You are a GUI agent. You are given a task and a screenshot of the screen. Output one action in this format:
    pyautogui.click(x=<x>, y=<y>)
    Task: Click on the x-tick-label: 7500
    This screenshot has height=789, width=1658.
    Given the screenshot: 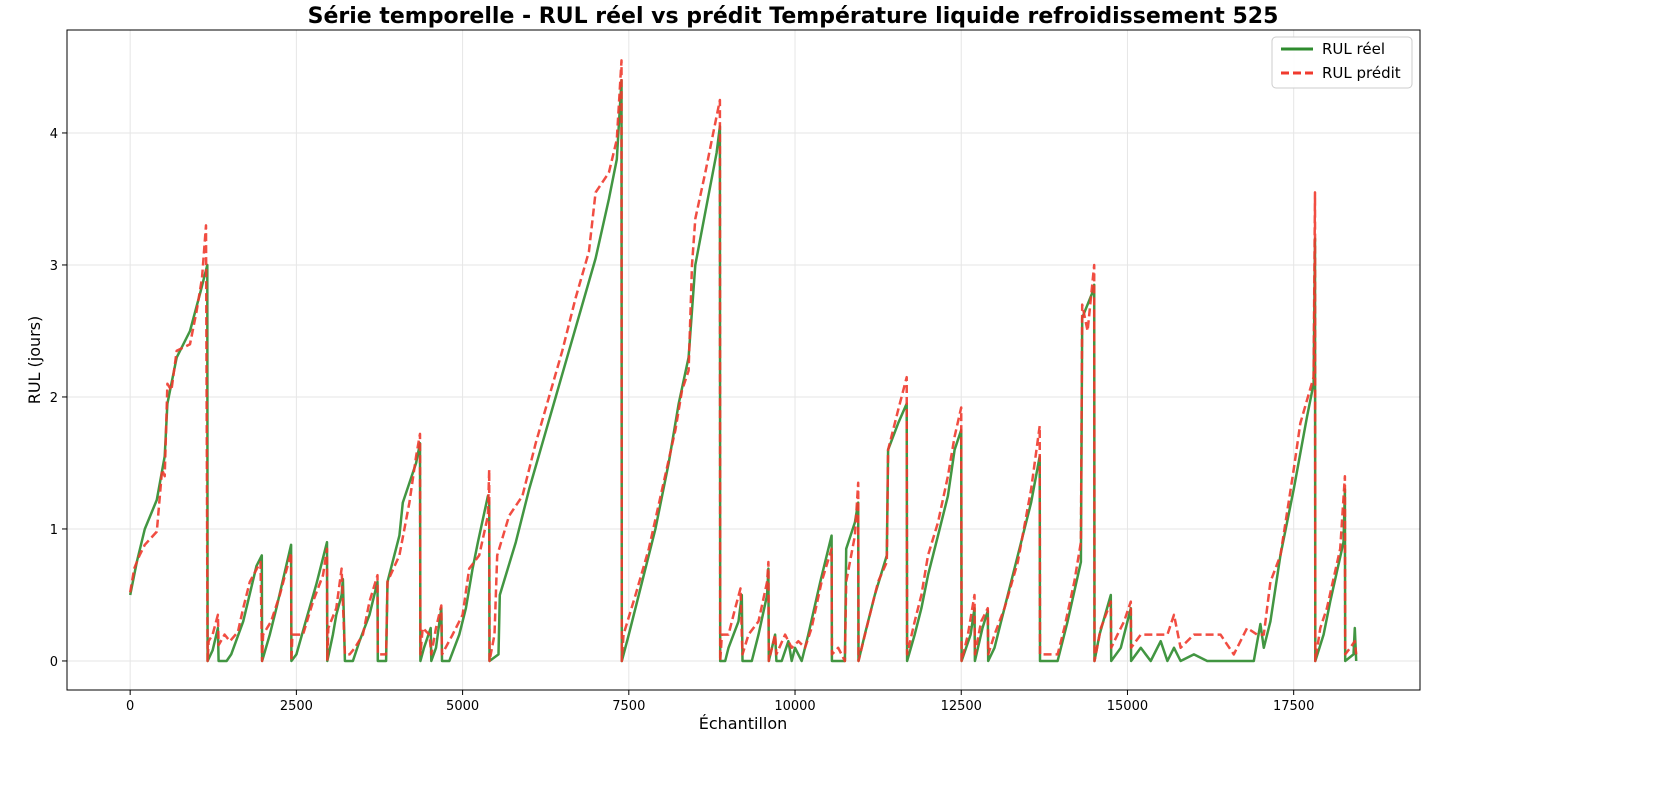 What is the action you would take?
    pyautogui.click(x=628, y=706)
    